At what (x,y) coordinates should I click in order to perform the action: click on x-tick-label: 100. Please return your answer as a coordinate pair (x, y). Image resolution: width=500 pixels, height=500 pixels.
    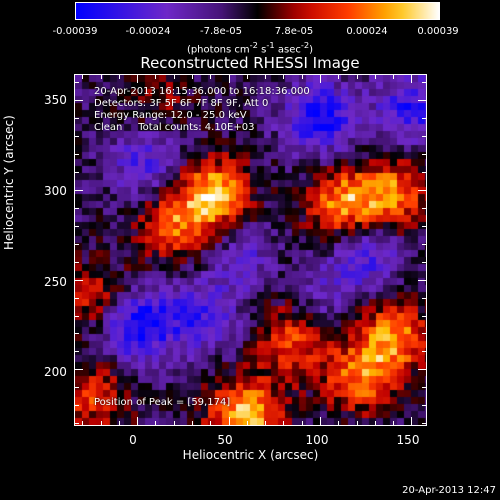
    Looking at the image, I should click on (317, 440).